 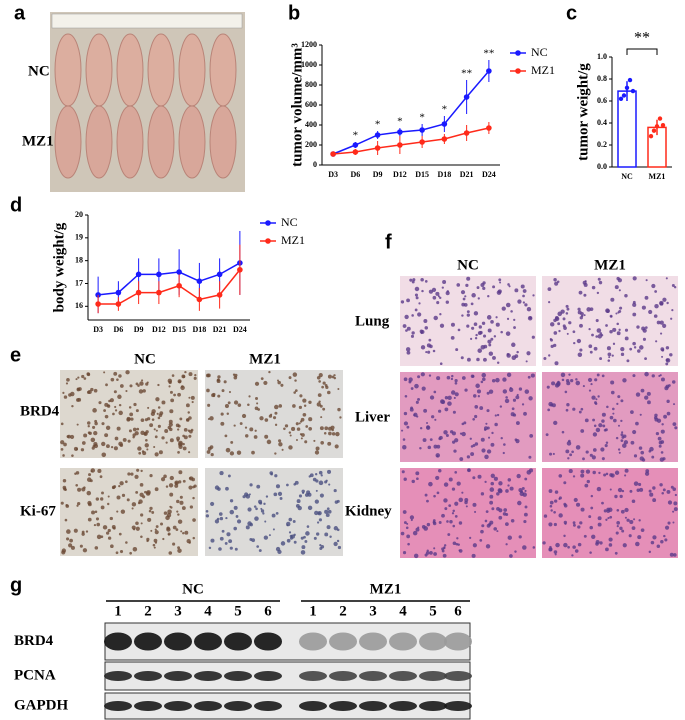 What do you see at coordinates (583, 112) in the screenshot?
I see `y-axis-label: tumor weight/g` at bounding box center [583, 112].